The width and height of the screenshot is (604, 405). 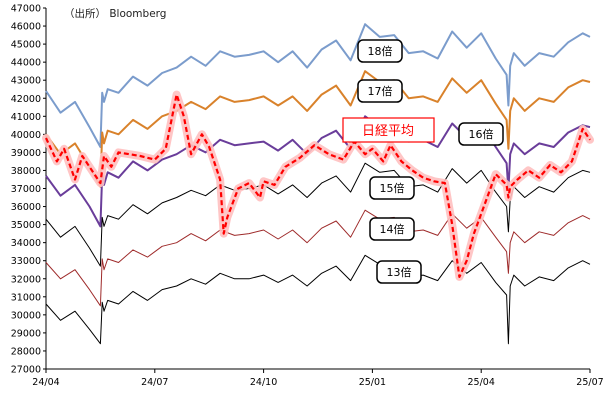 I want to click on label-nikkei-box: 日経平均, so click(x=388, y=130).